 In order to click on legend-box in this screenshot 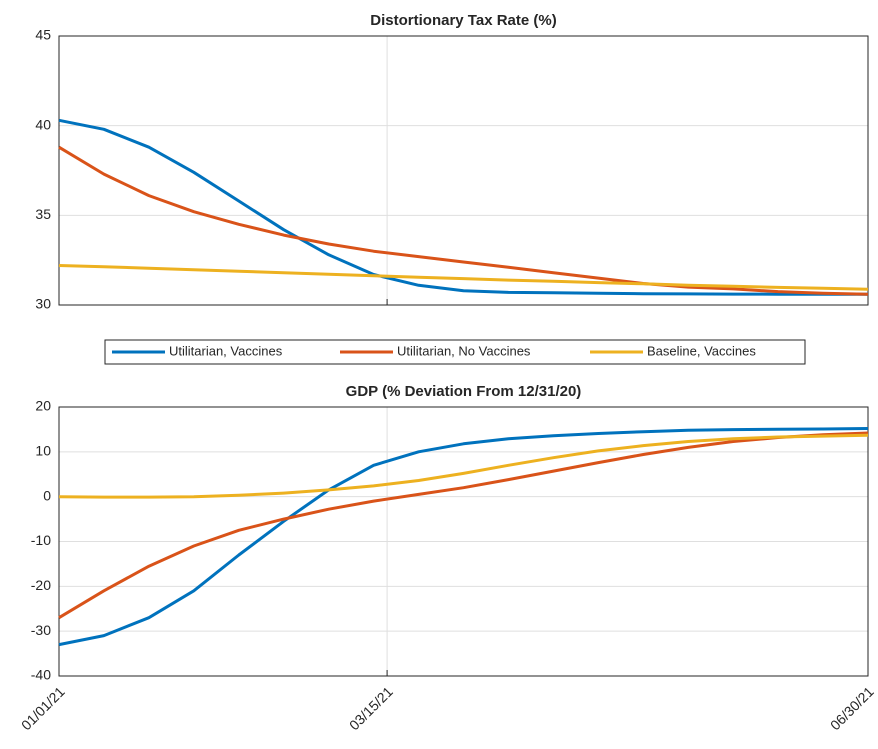, I will do `click(455, 352)`.